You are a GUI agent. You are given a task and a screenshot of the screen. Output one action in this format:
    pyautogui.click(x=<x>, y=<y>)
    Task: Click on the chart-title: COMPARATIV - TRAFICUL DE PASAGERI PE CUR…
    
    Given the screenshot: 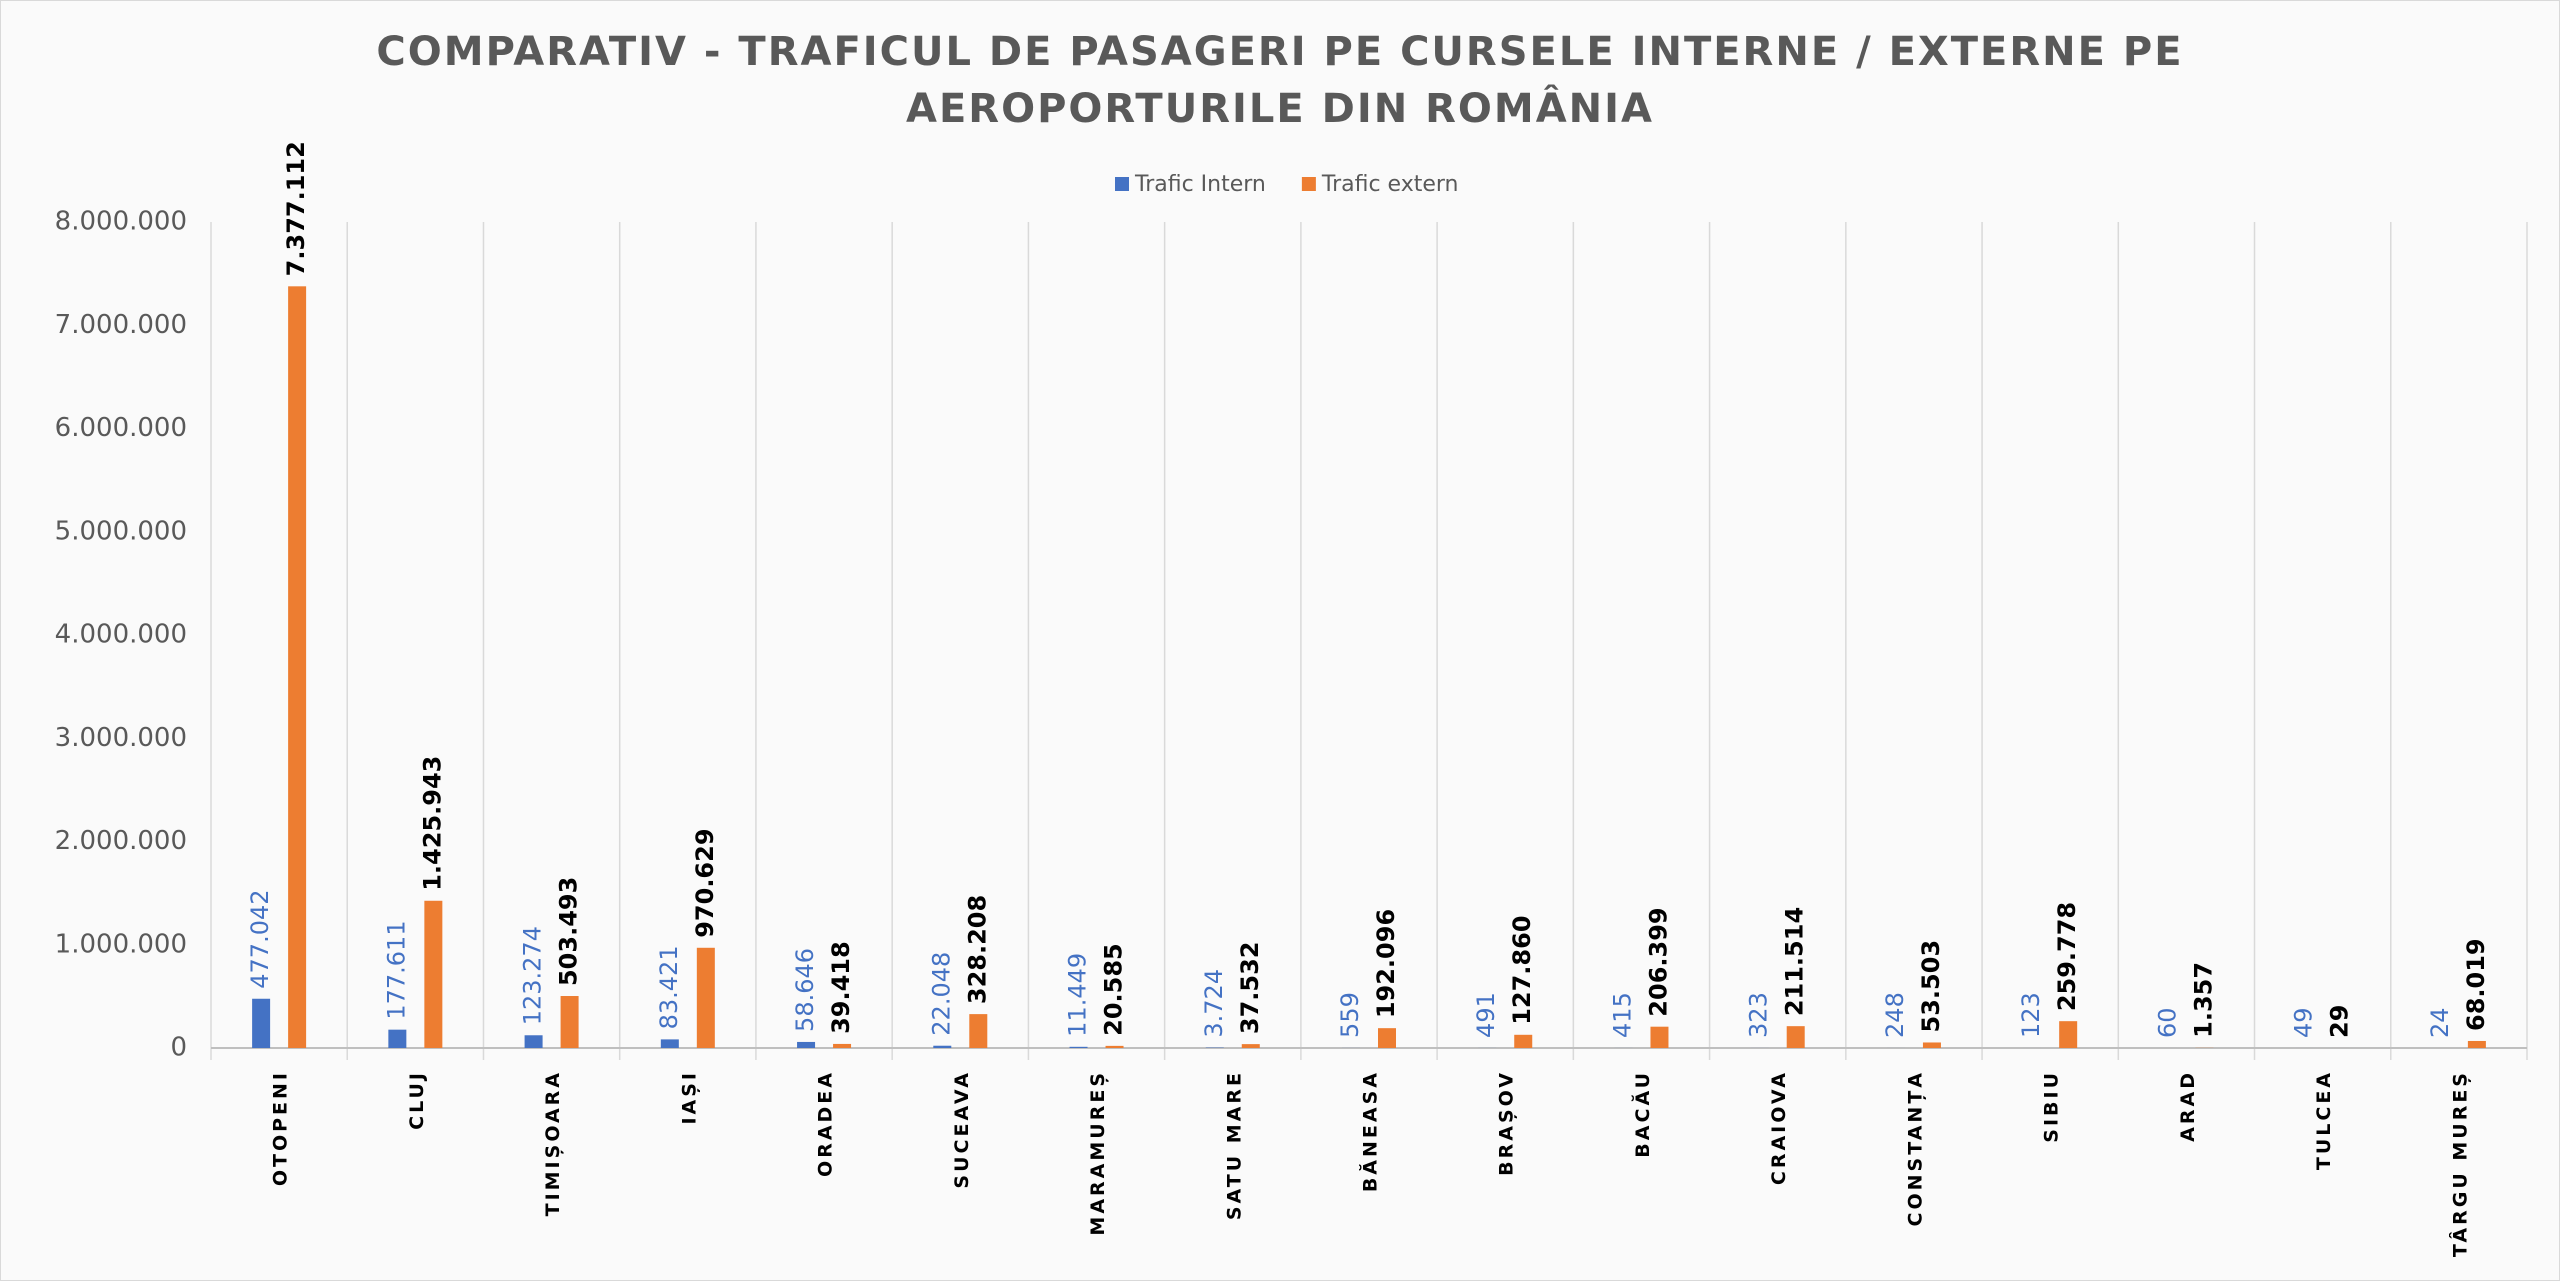 What is the action you would take?
    pyautogui.click(x=1279, y=52)
    